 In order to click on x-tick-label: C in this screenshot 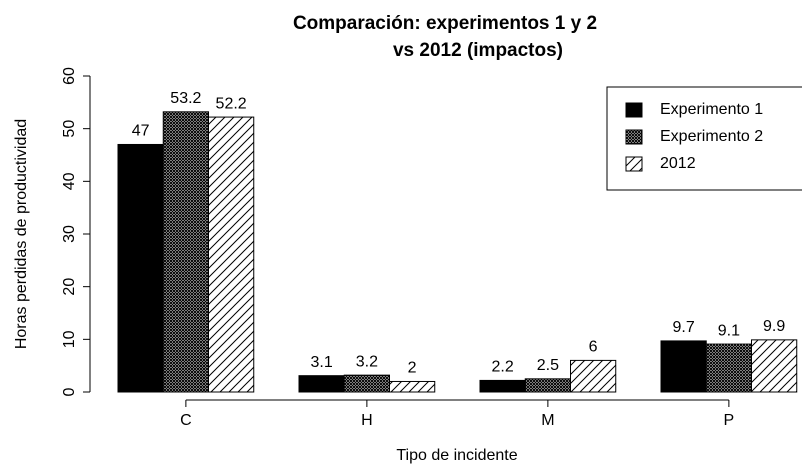, I will do `click(186, 420)`.